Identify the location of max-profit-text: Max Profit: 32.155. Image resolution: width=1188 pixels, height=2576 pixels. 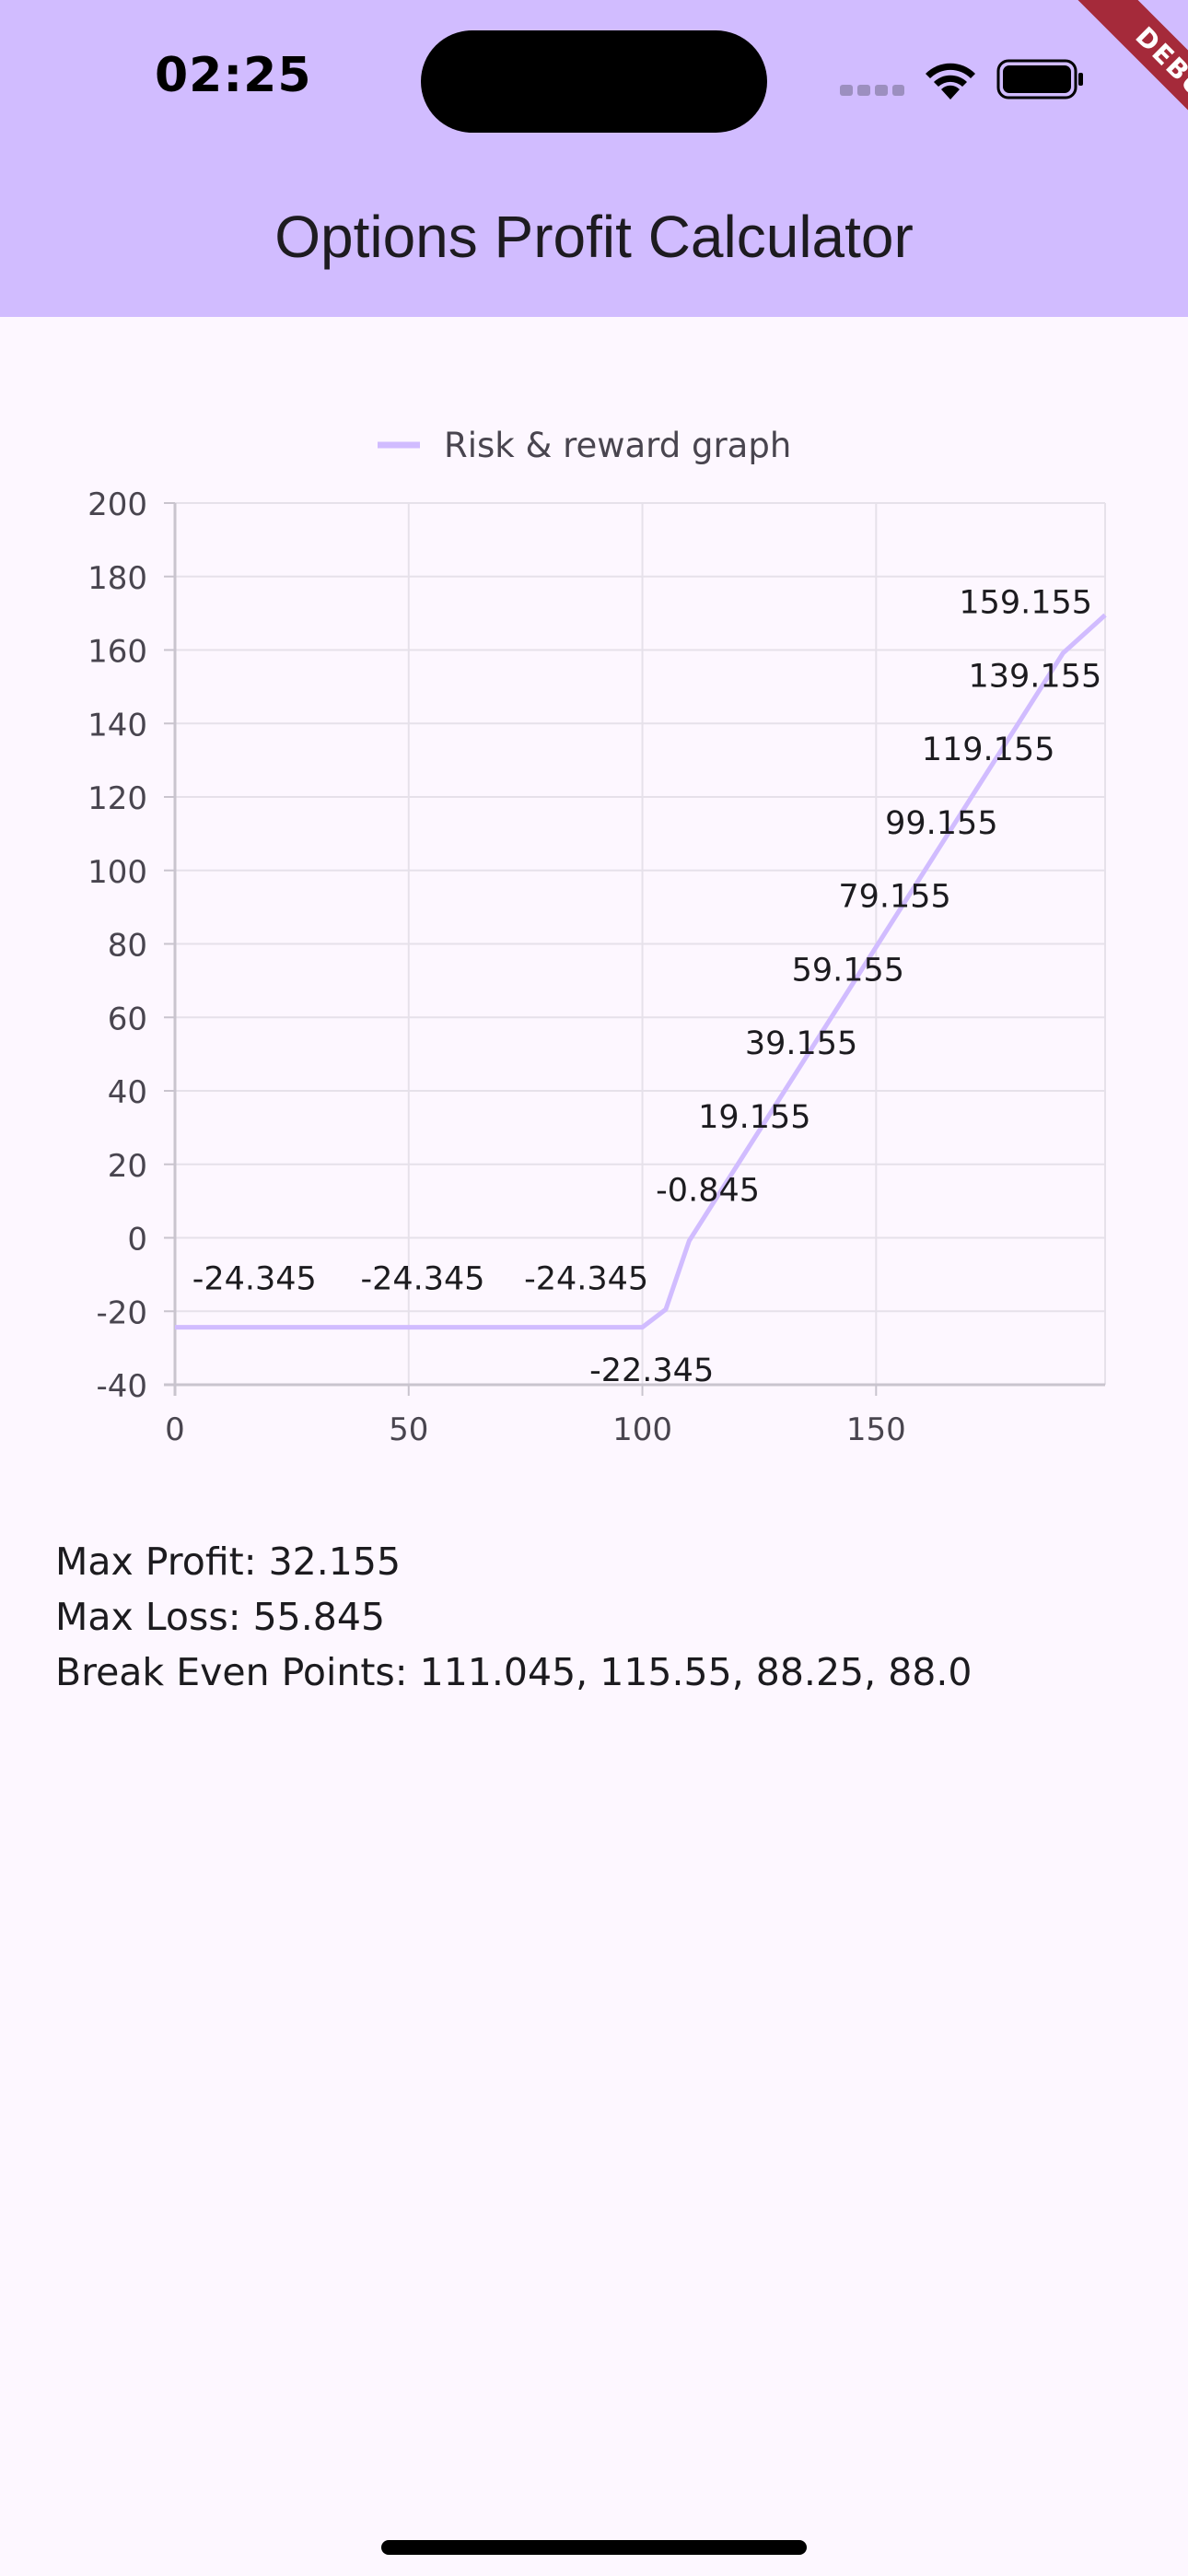
(228, 1562).